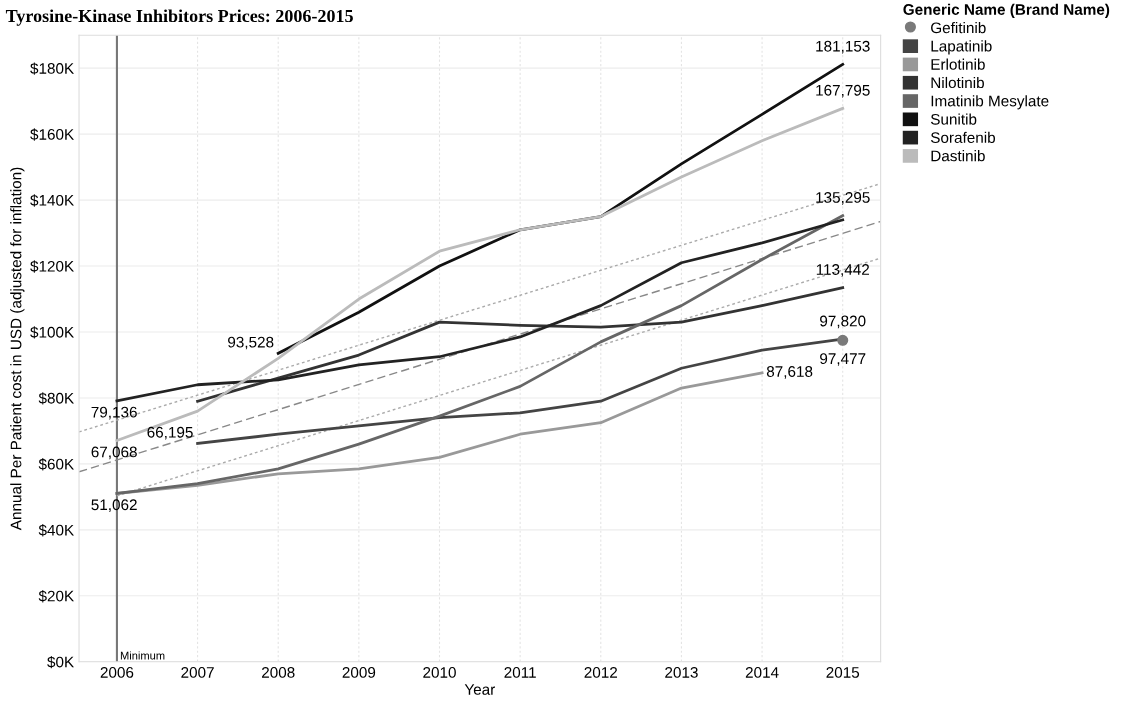  I want to click on annotation: 87,618, so click(789, 372).